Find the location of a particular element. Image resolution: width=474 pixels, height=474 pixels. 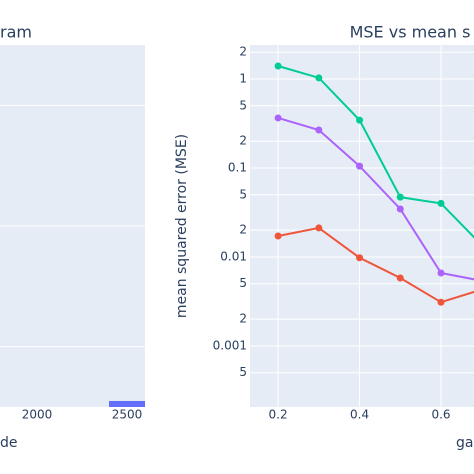

y-tick-label: 0.001 is located at coordinates (230, 345).